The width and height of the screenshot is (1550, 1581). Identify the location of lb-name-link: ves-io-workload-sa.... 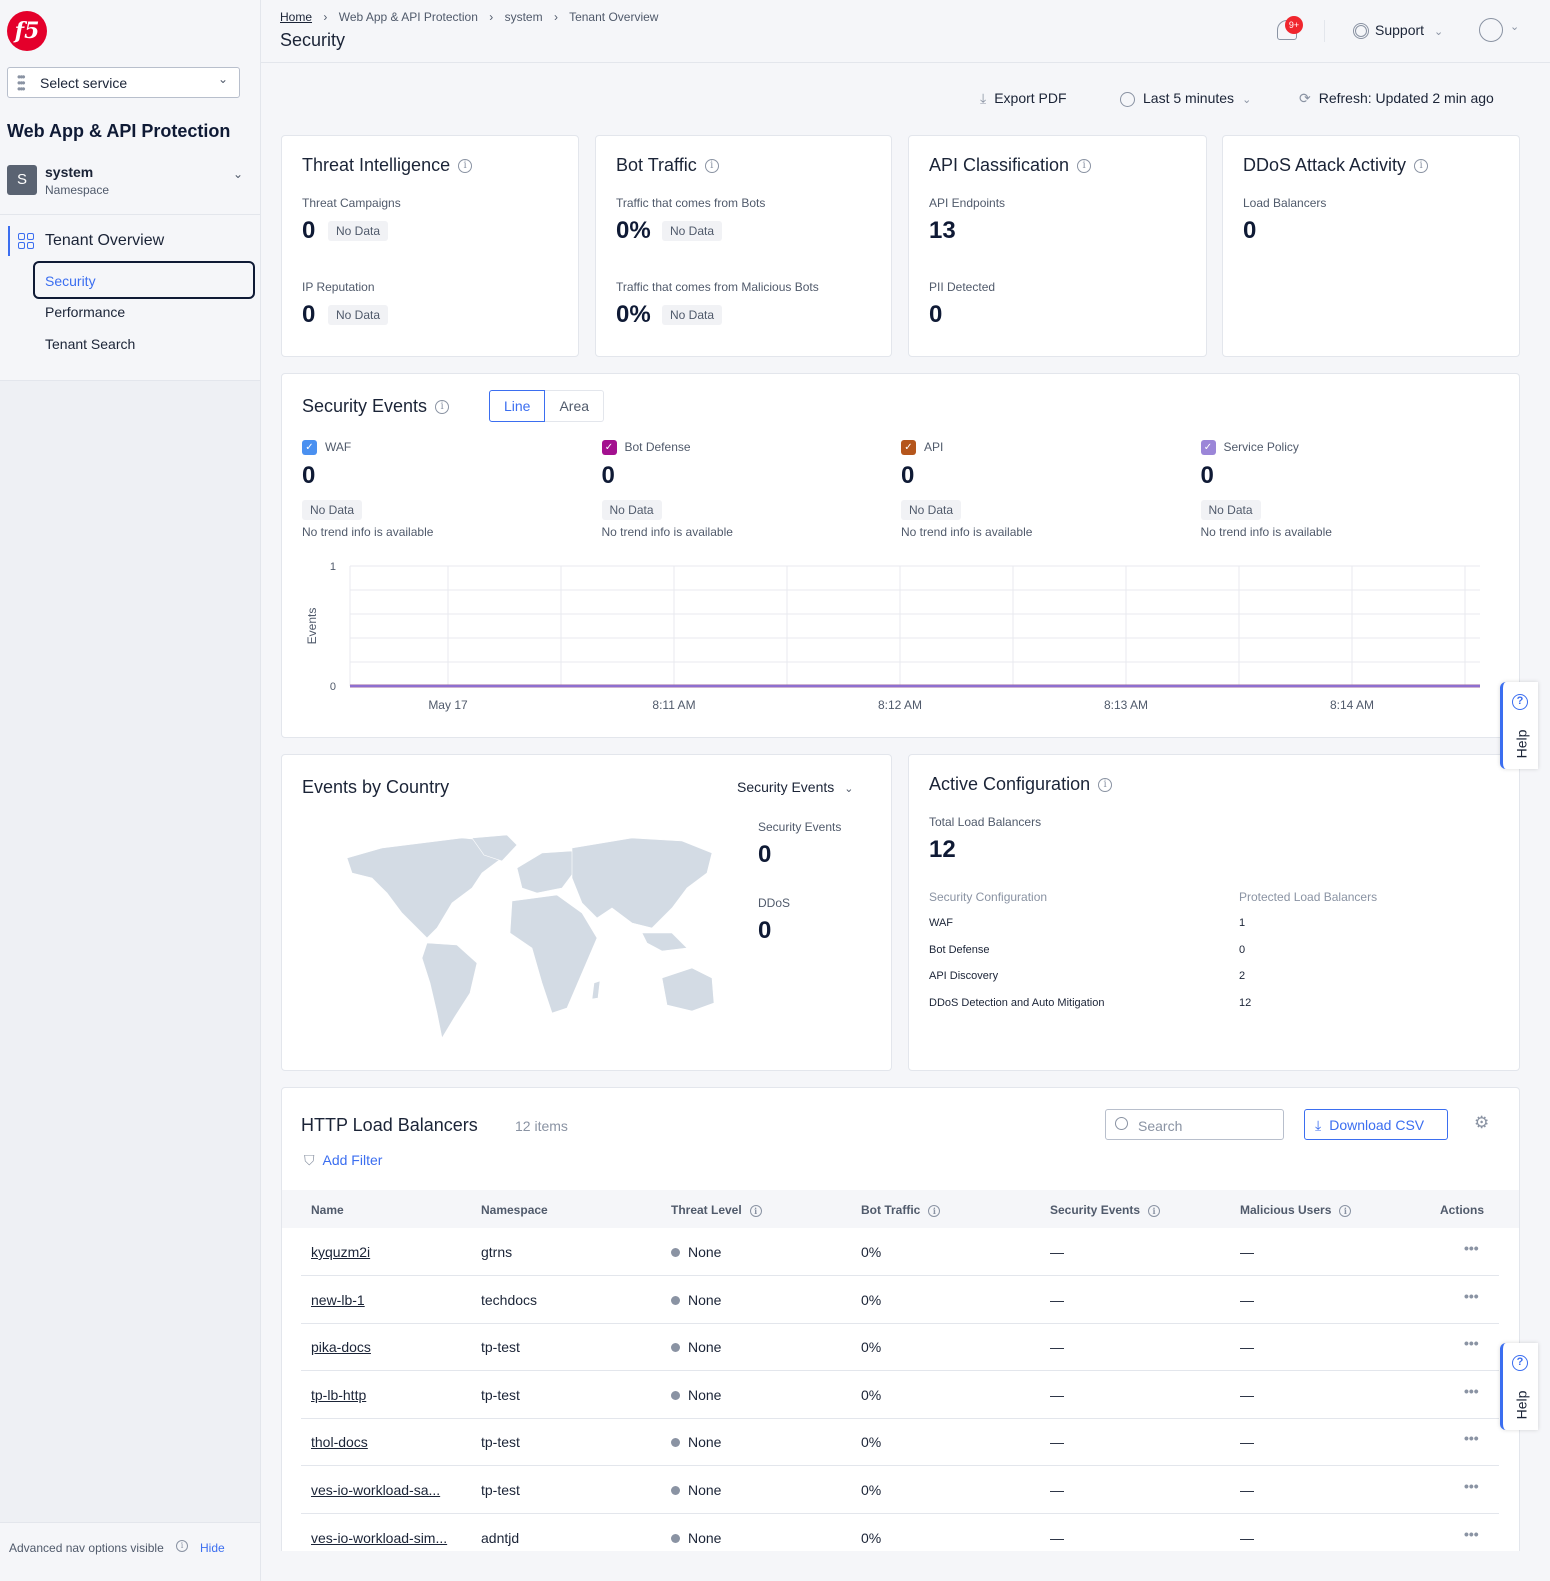
(376, 1490).